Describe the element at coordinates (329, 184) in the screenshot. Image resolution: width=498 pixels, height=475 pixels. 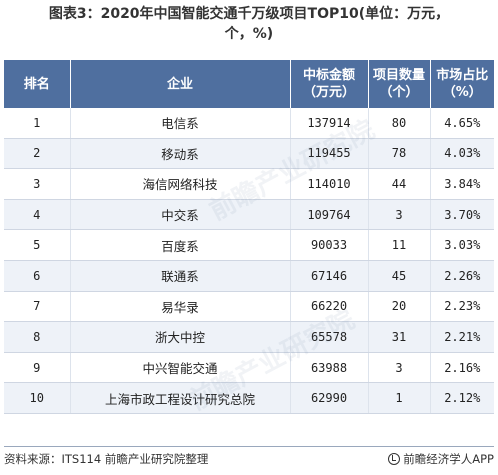
I see `bid-amount-cell: 114010` at that location.